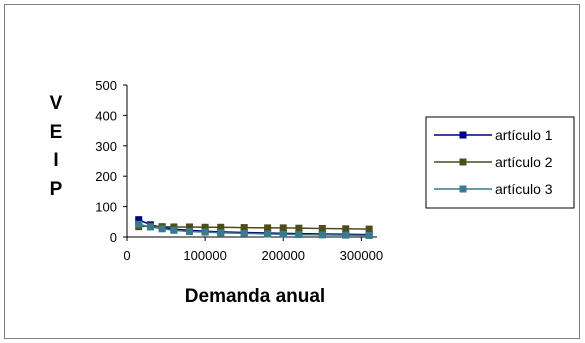  Describe the element at coordinates (56, 189) in the screenshot. I see `y-axis-title-letter-4: P` at that location.